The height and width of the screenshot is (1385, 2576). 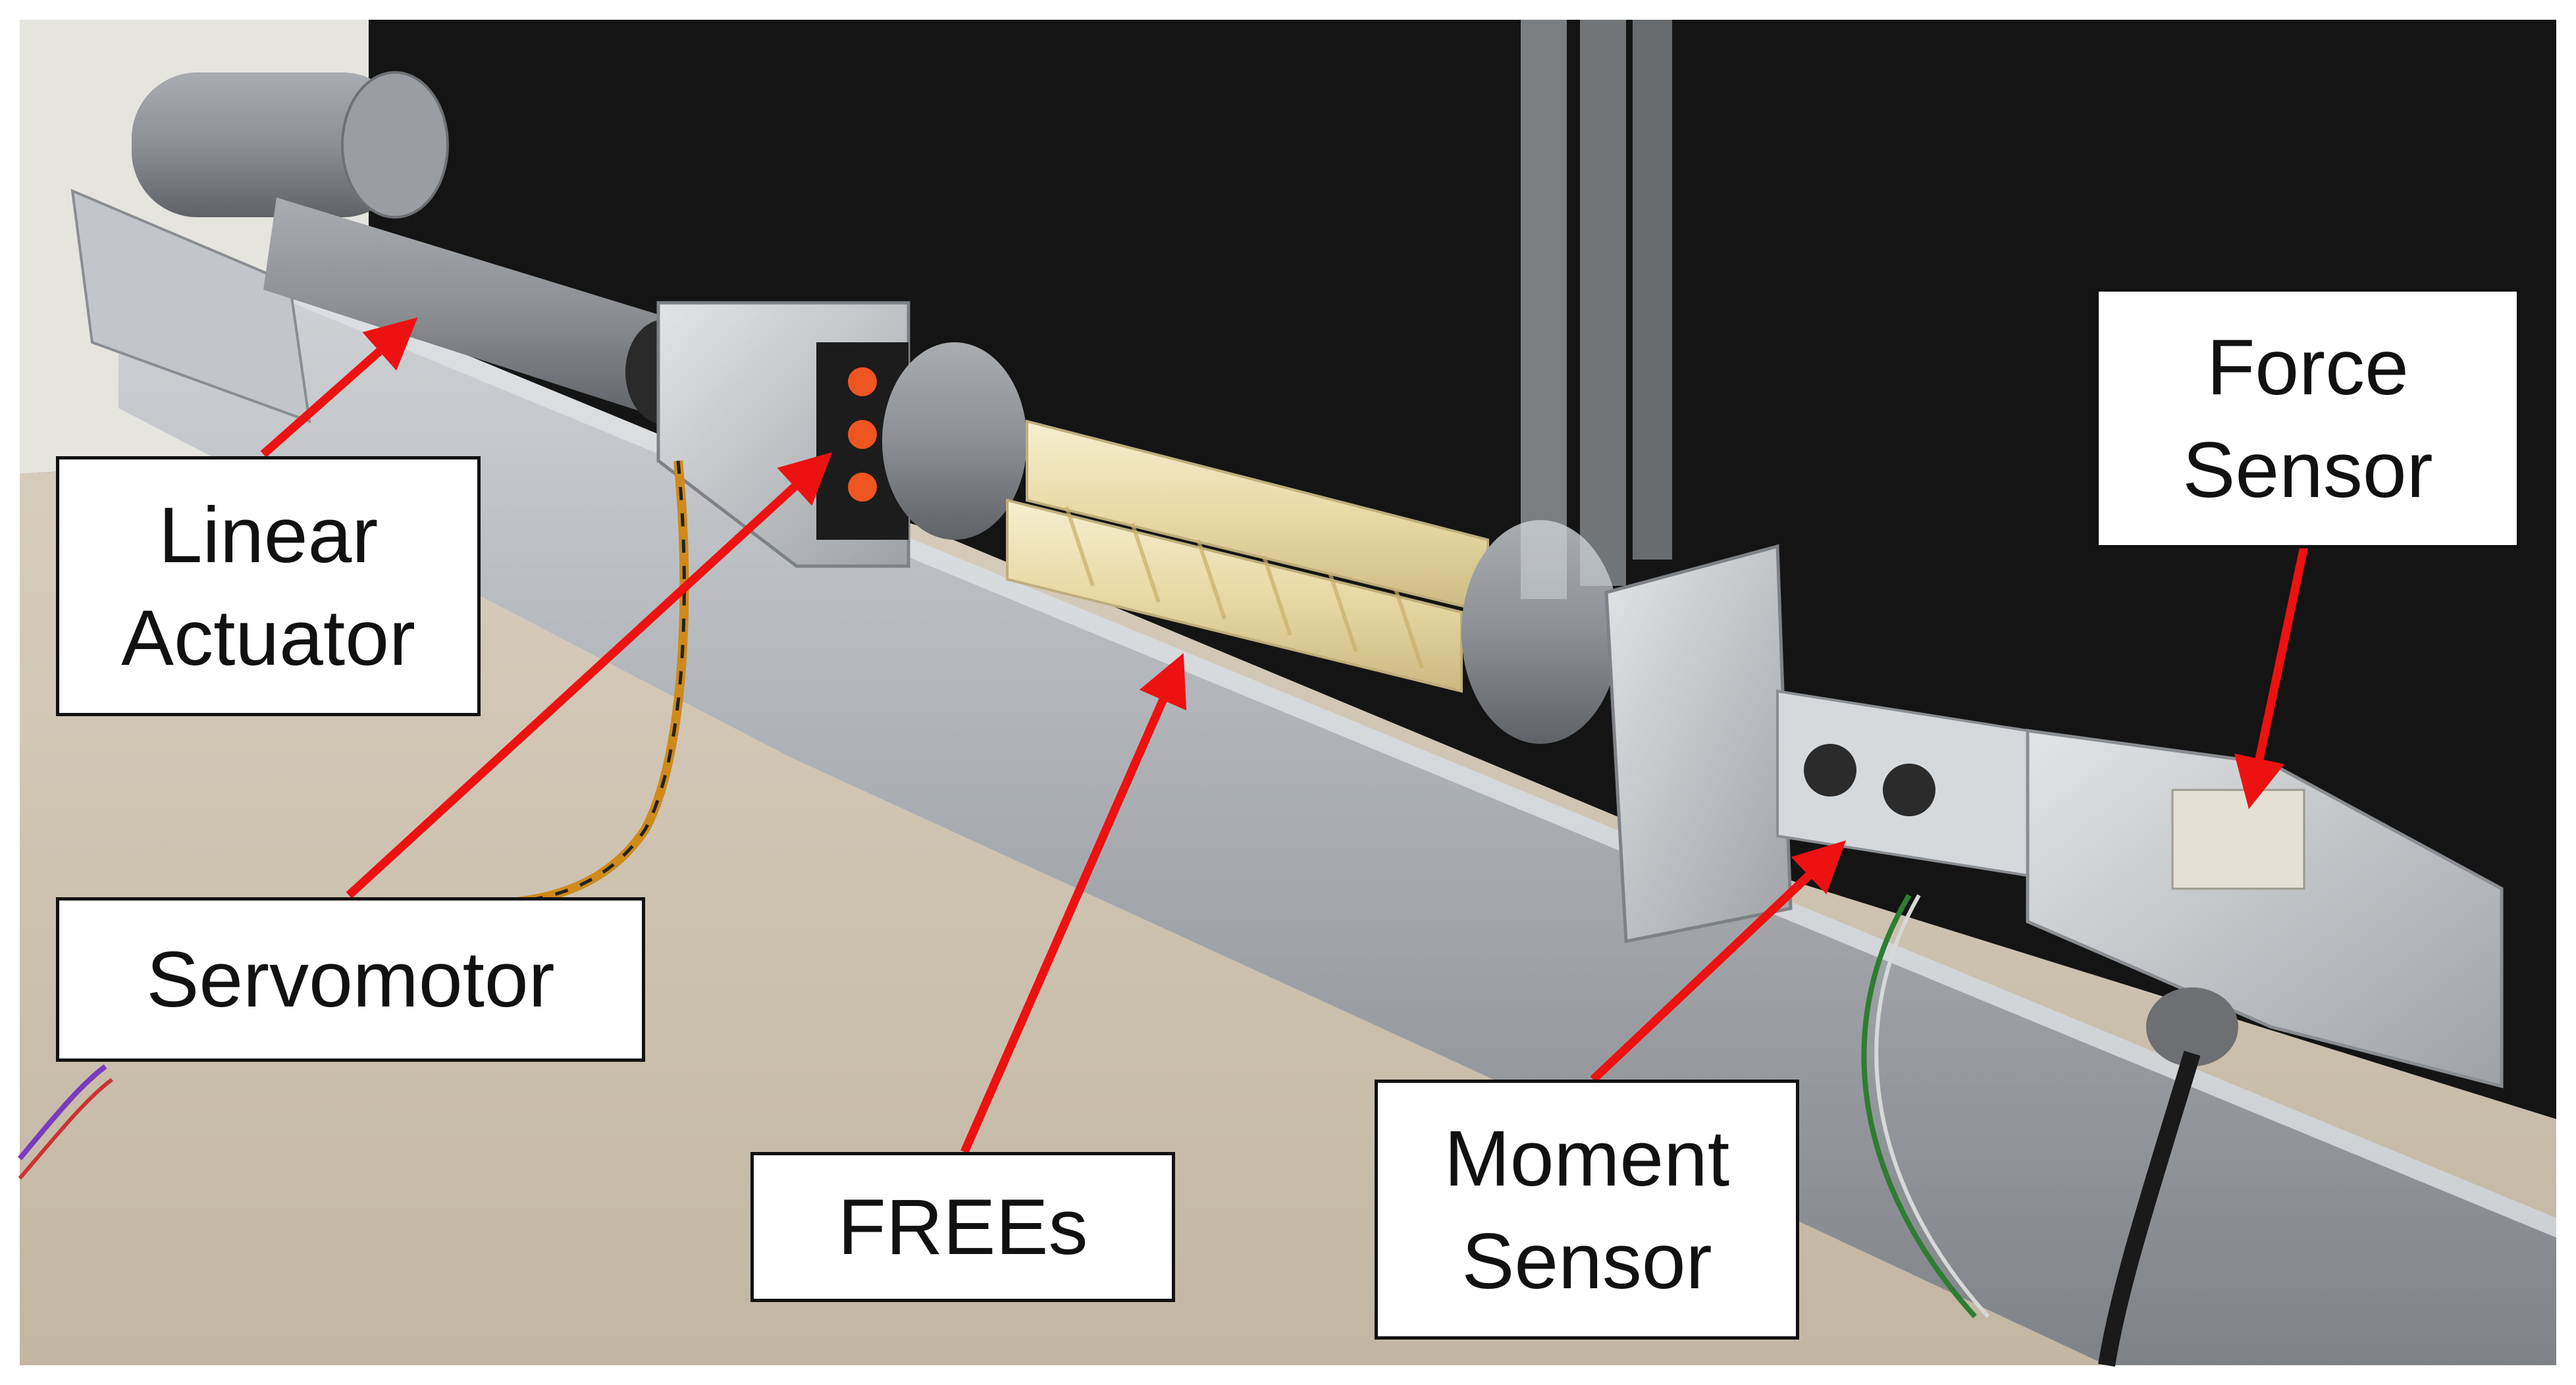 I want to click on actuator-endcap, so click(x=395, y=145).